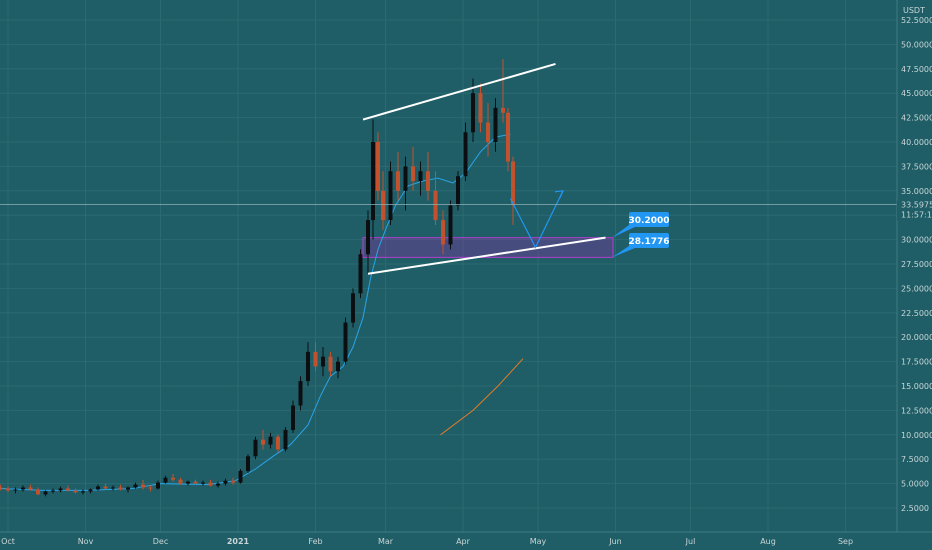 Image resolution: width=932 pixels, height=550 pixels. Describe the element at coordinates (915, 484) in the screenshot. I see `y-tick-label: 5.0000` at that location.